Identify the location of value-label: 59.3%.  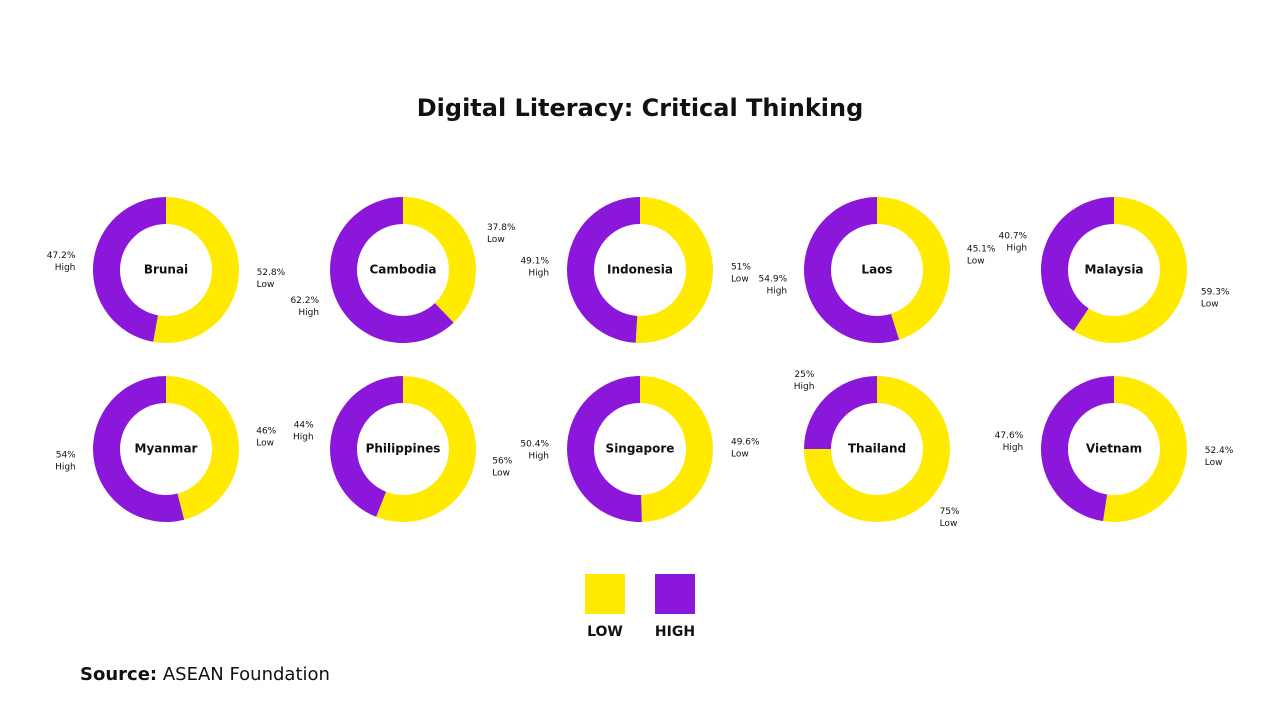
(1215, 292).